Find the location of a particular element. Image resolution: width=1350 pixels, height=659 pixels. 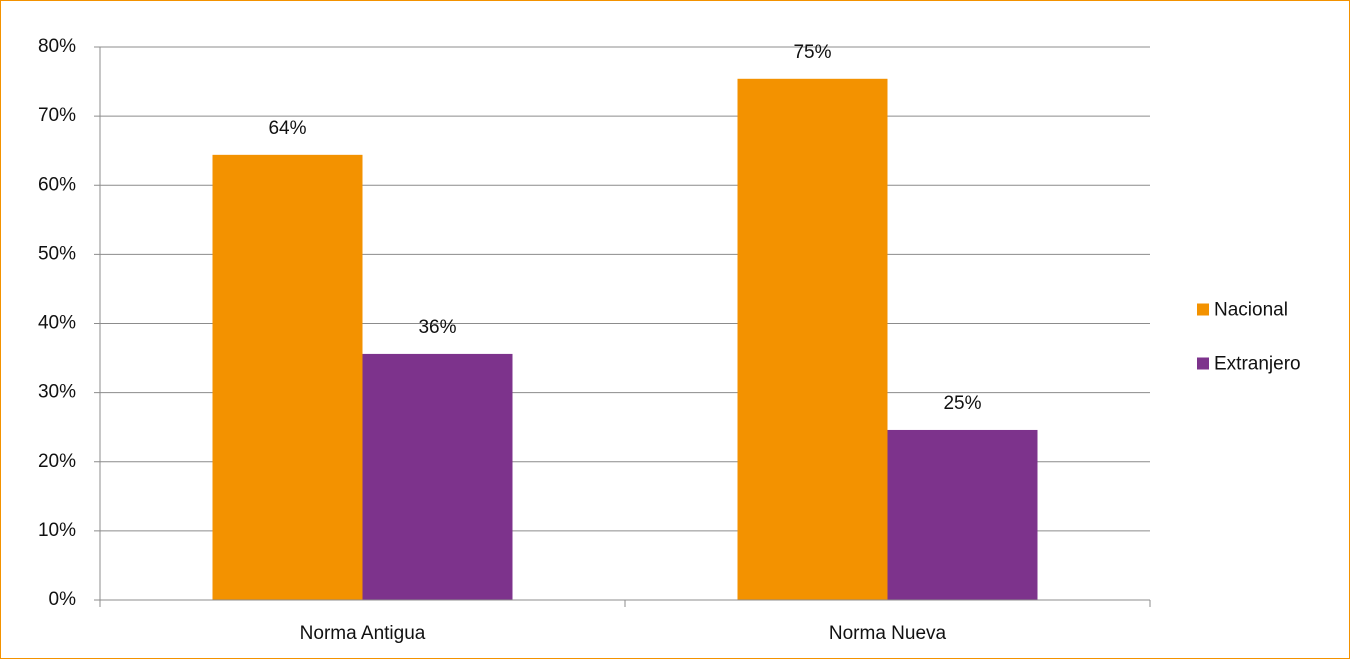

y-tick-label: 0% is located at coordinates (63, 599).